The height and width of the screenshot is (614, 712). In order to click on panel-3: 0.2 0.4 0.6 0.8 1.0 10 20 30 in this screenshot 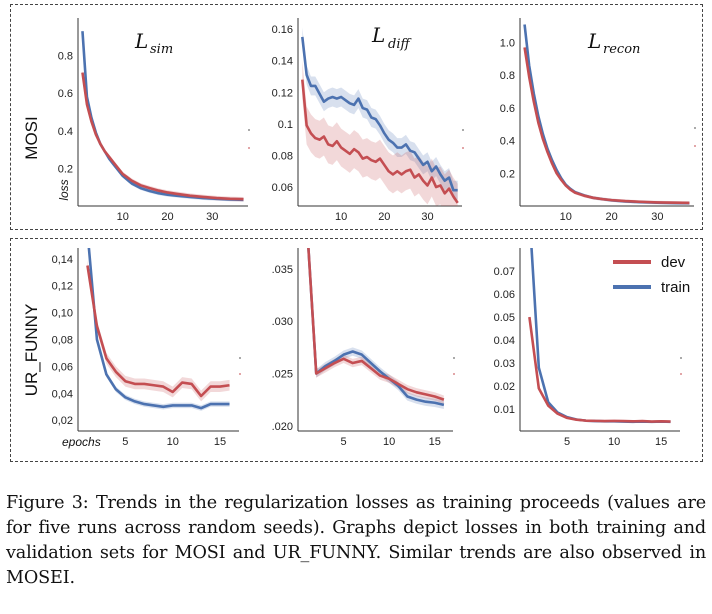, I will do `click(597, 120)`.